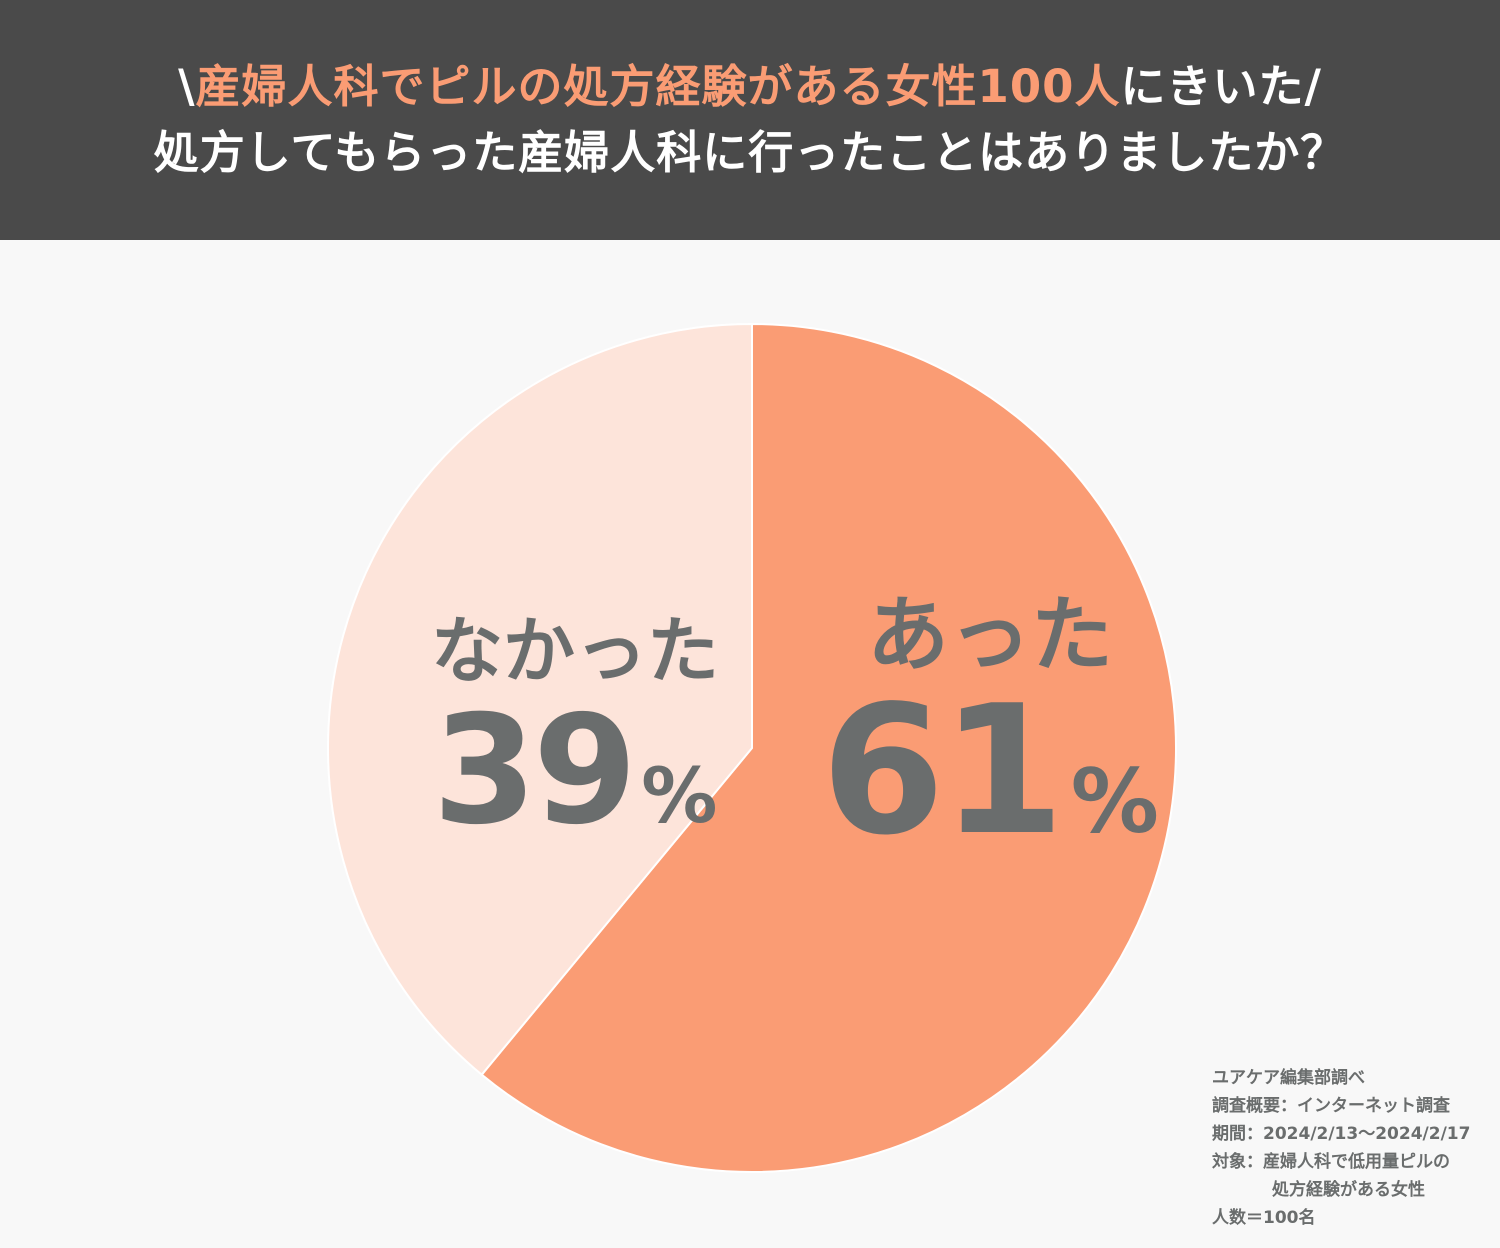 This screenshot has width=1500, height=1248. What do you see at coordinates (750, 152) in the screenshot?
I see `title-line-2: 処方してもらった産婦人科に行ったことはありましたか？` at bounding box center [750, 152].